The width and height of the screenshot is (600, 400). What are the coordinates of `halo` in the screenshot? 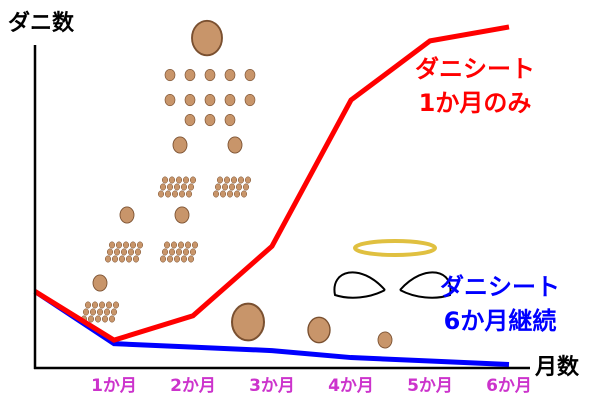 It's located at (395, 248).